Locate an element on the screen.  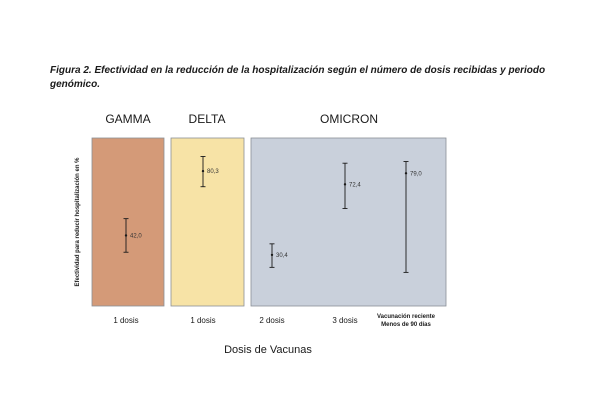
error-bar-1: 42,0 is located at coordinates (132, 235).